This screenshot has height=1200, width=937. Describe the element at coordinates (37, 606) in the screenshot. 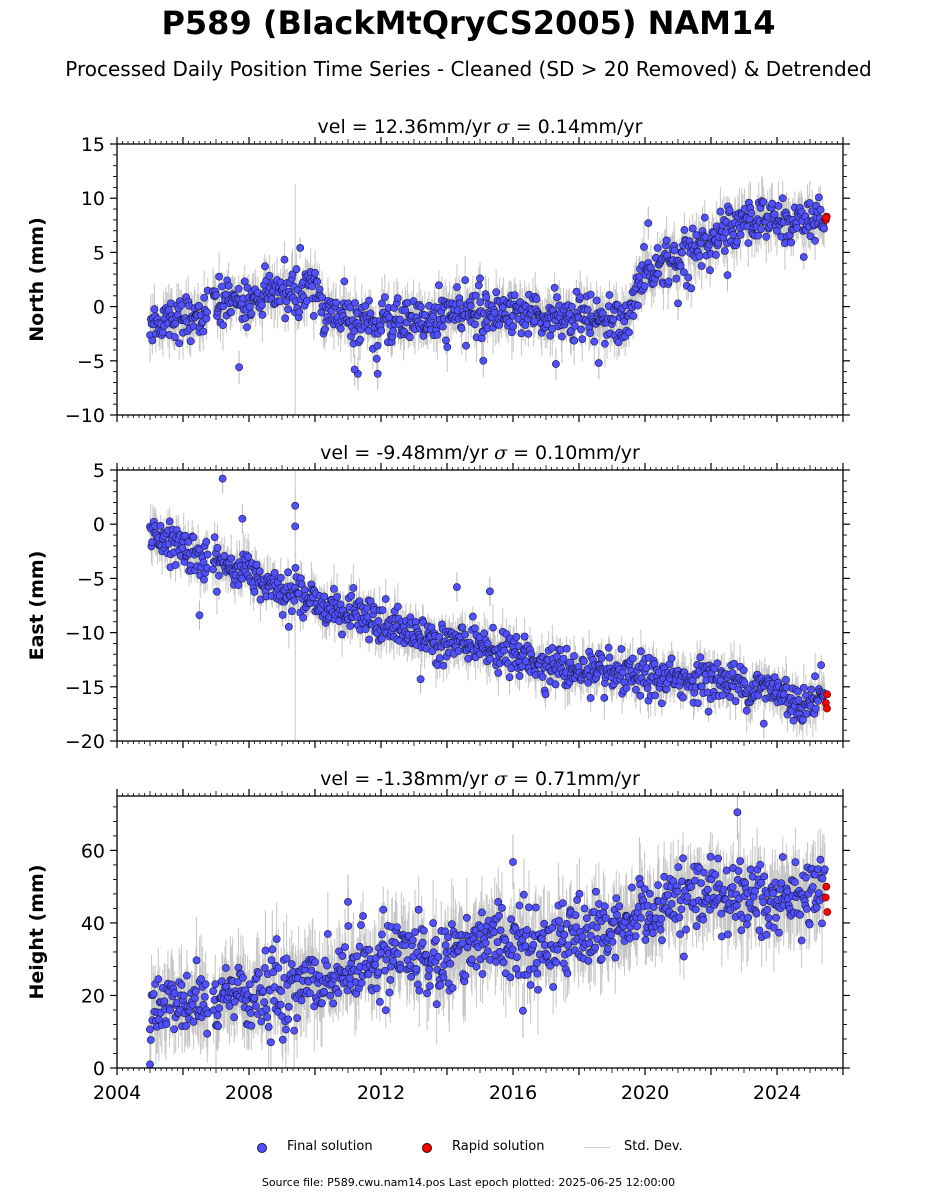

I see `y-axis-label: East (mm)` at that location.